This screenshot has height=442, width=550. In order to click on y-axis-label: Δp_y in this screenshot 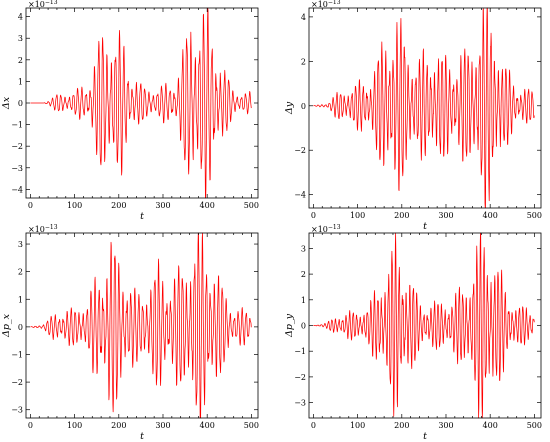, I will do `click(289, 325)`.